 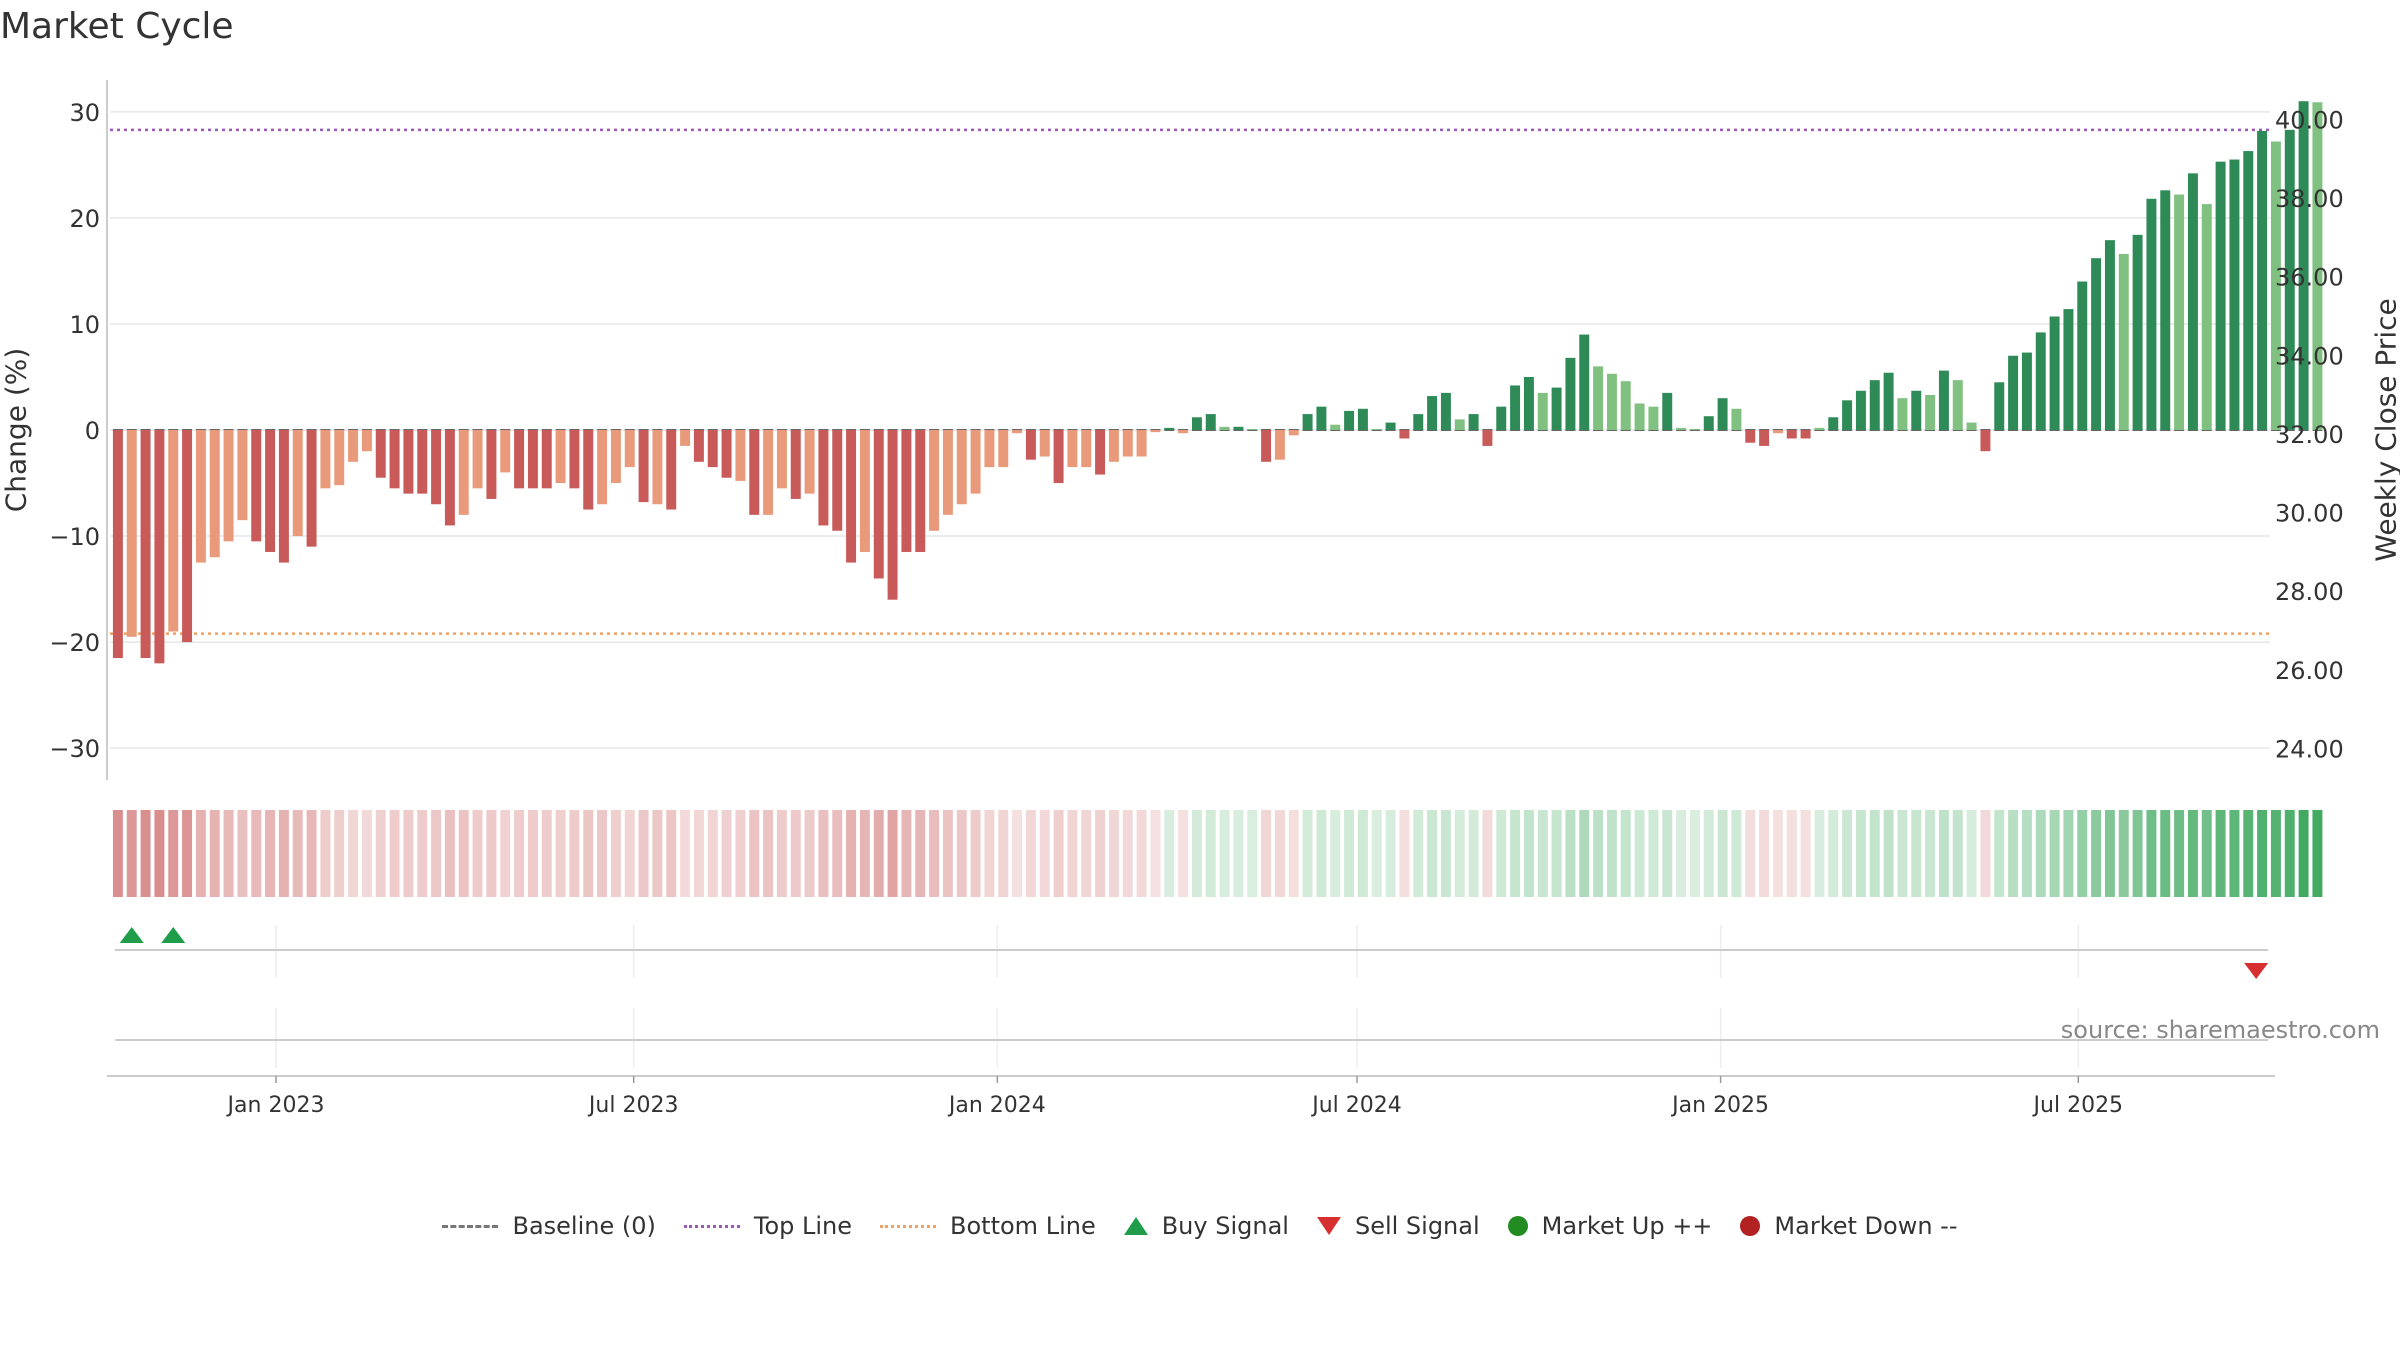 What do you see at coordinates (1750, 1226) in the screenshot?
I see `circle-icon` at bounding box center [1750, 1226].